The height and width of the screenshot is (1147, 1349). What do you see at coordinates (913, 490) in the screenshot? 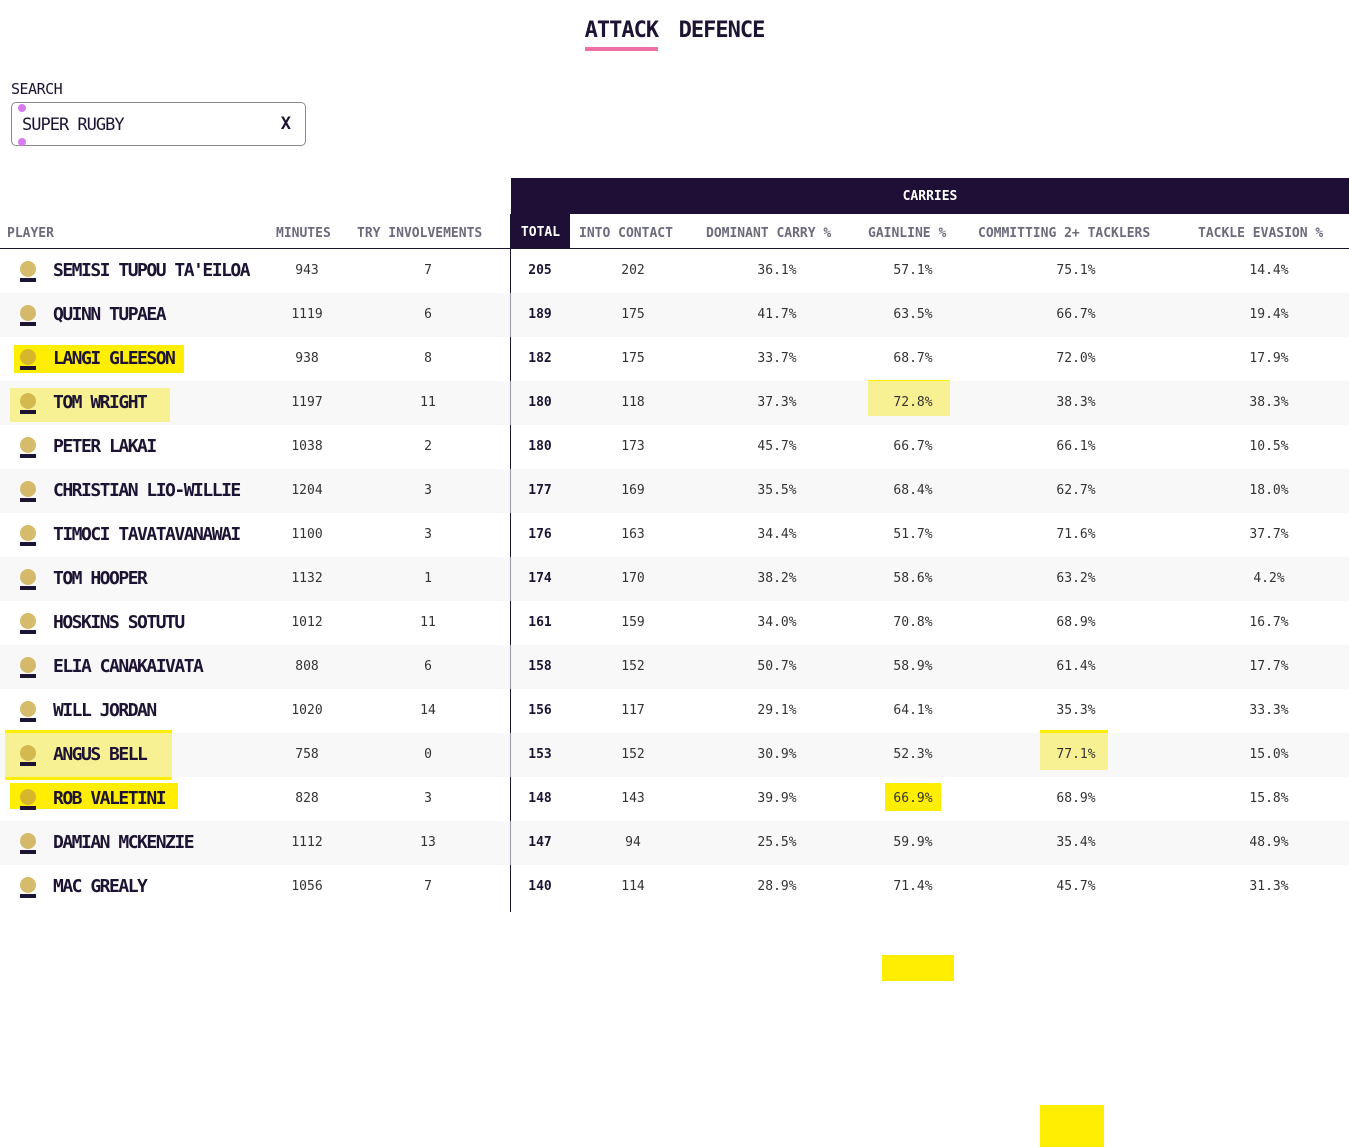
I see `cell-gainline: 68.4%` at bounding box center [913, 490].